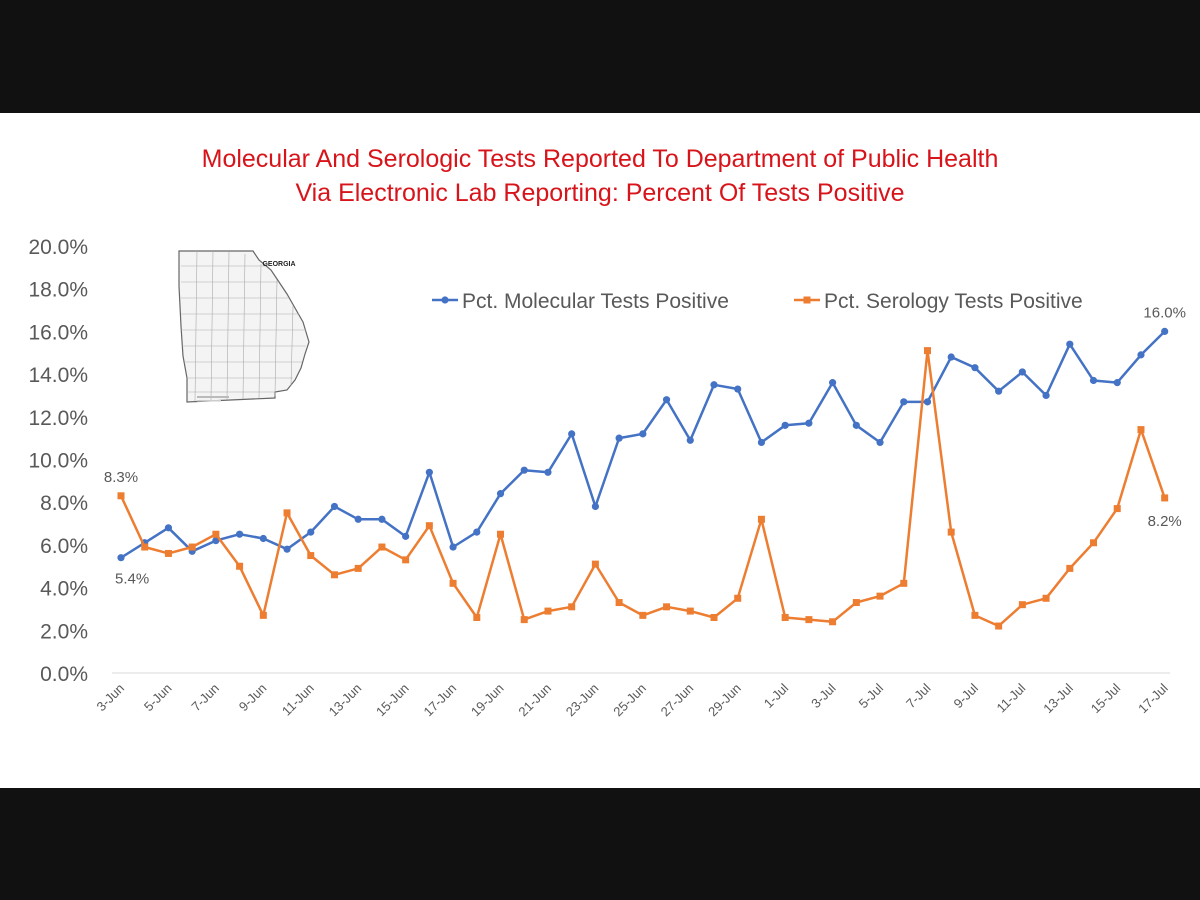 Image resolution: width=1200 pixels, height=900 pixels. Describe the element at coordinates (158, 698) in the screenshot. I see `x-tick-label: 5-Jun` at that location.